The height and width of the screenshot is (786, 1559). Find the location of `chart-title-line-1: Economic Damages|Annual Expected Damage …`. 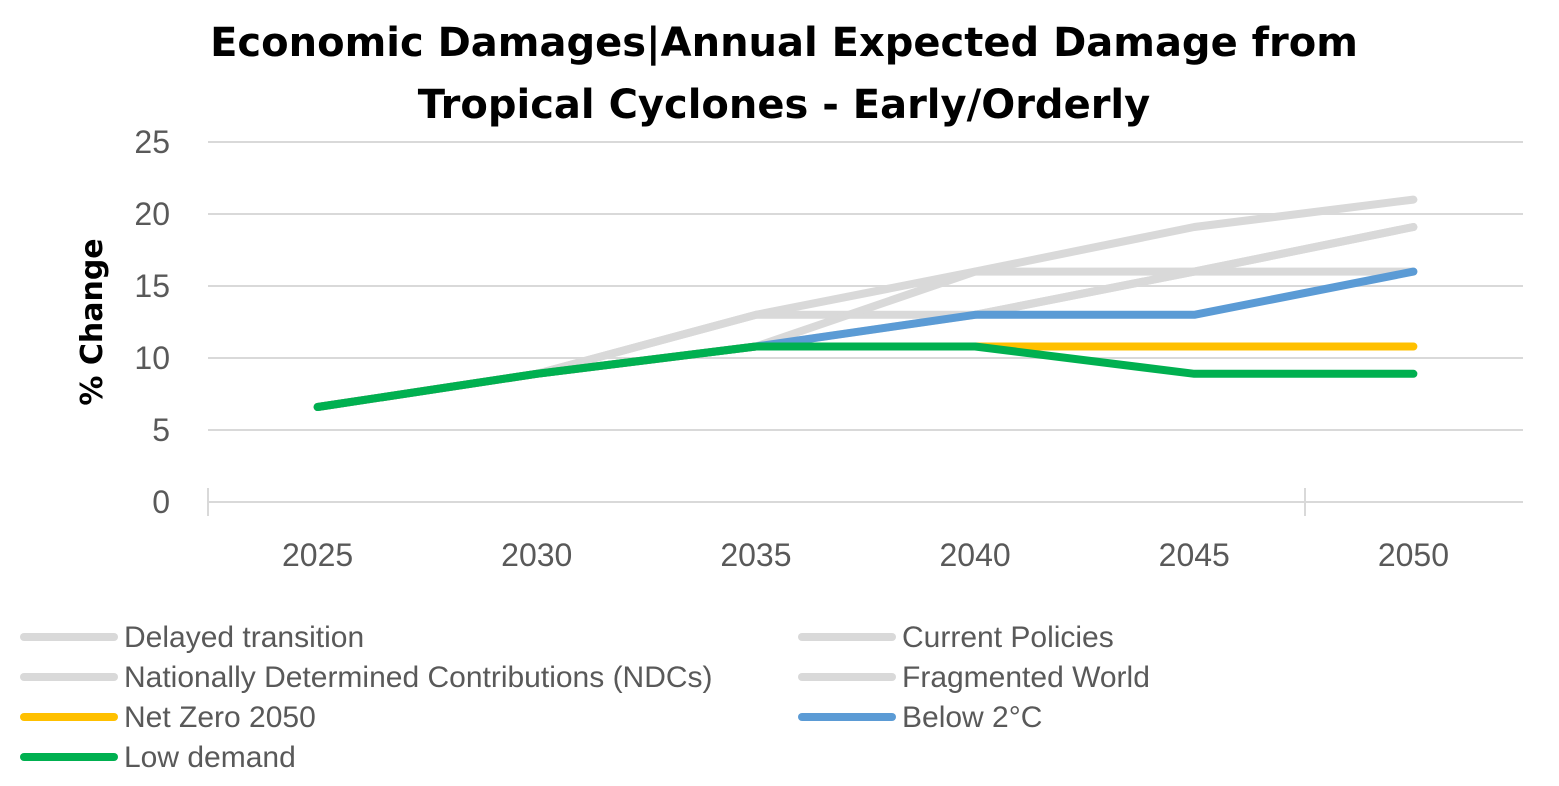

chart-title-line-1: Economic Damages|Annual Expected Damage … is located at coordinates (784, 43).